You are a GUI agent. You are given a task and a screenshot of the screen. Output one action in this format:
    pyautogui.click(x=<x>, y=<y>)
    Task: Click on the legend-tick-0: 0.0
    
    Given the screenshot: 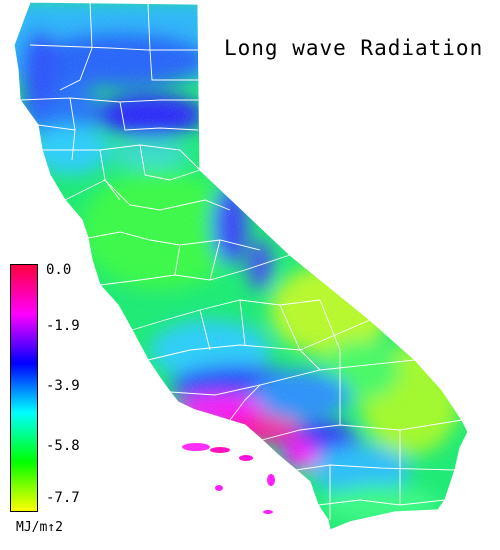 What is the action you would take?
    pyautogui.click(x=59, y=270)
    